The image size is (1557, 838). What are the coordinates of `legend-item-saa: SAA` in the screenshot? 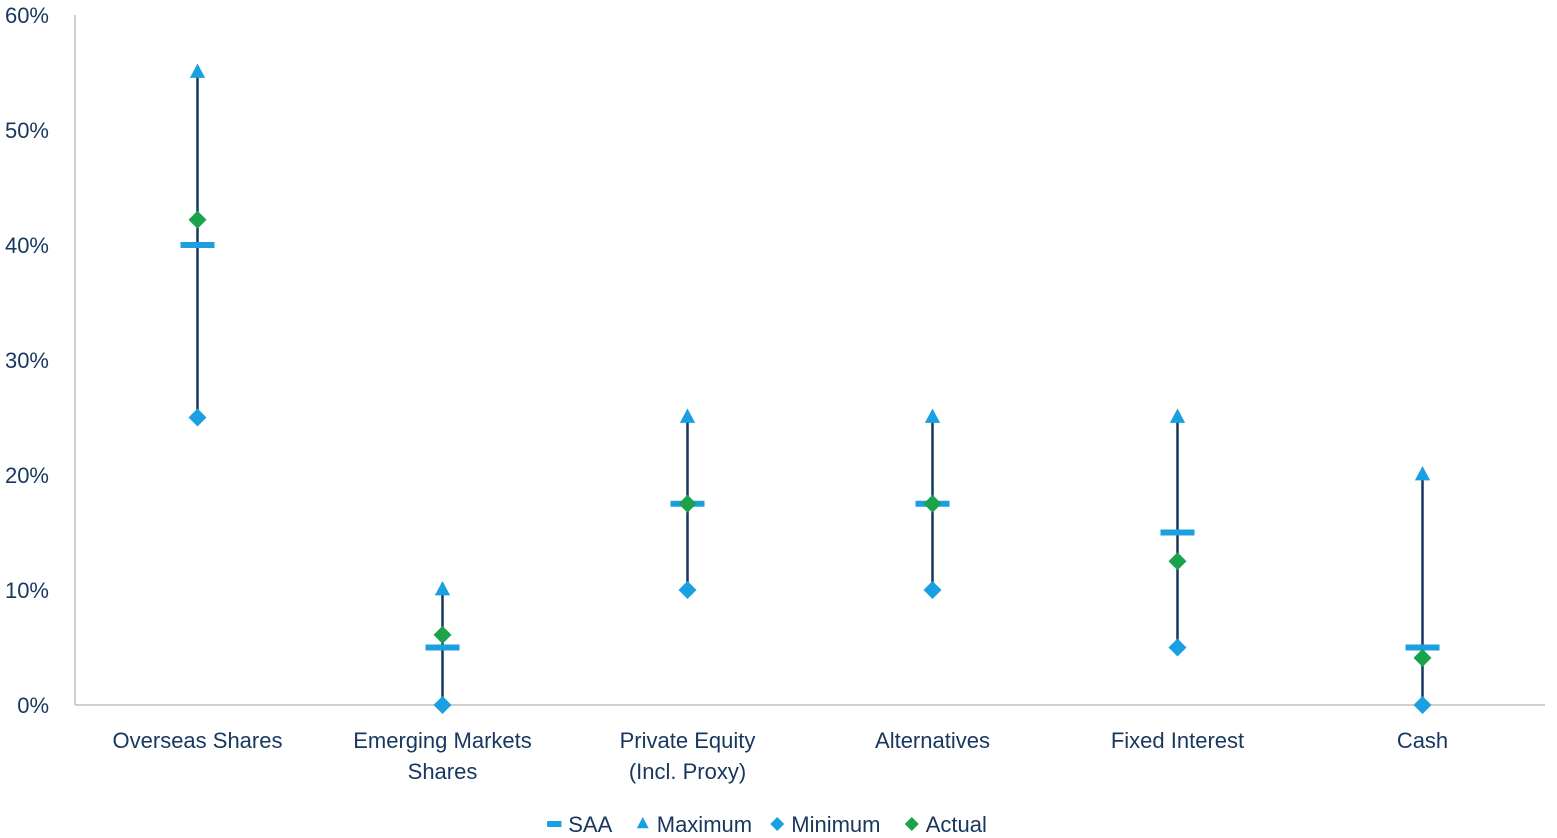 It's located at (580, 824).